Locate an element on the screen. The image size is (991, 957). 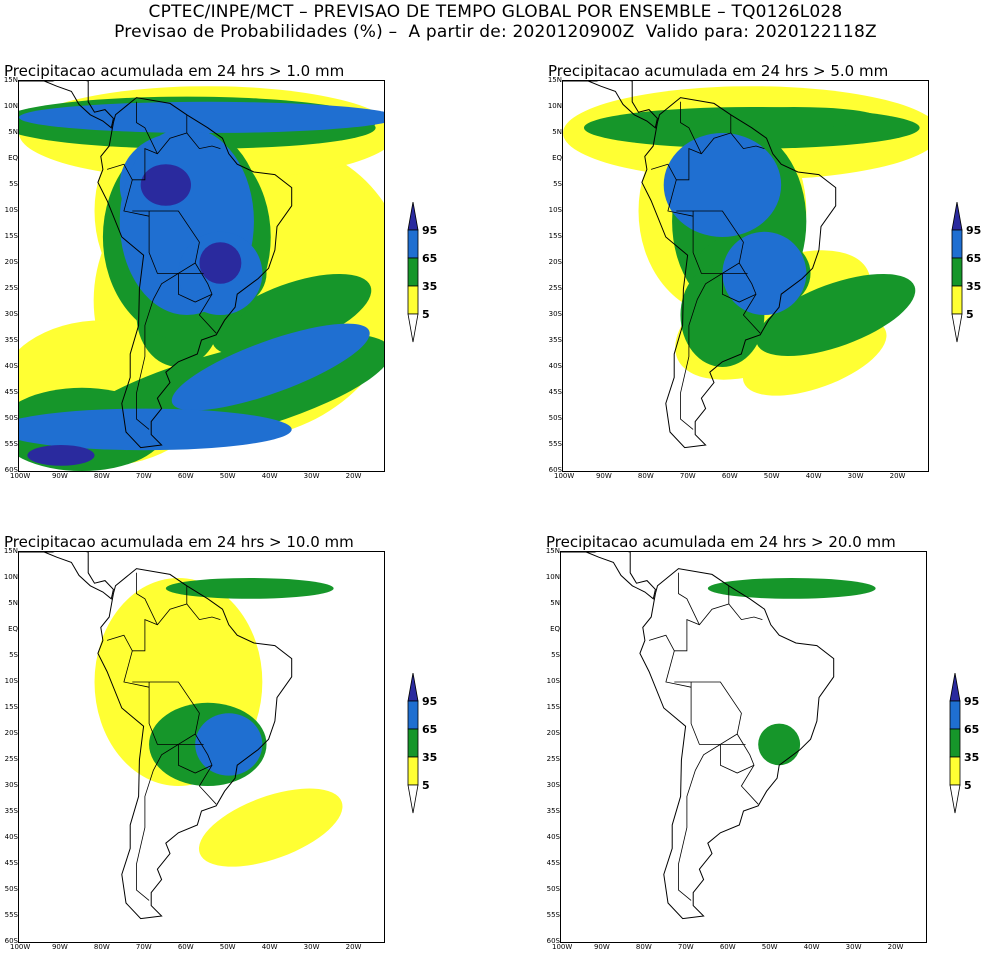
latitude-label: 50S is located at coordinates (11, 418).